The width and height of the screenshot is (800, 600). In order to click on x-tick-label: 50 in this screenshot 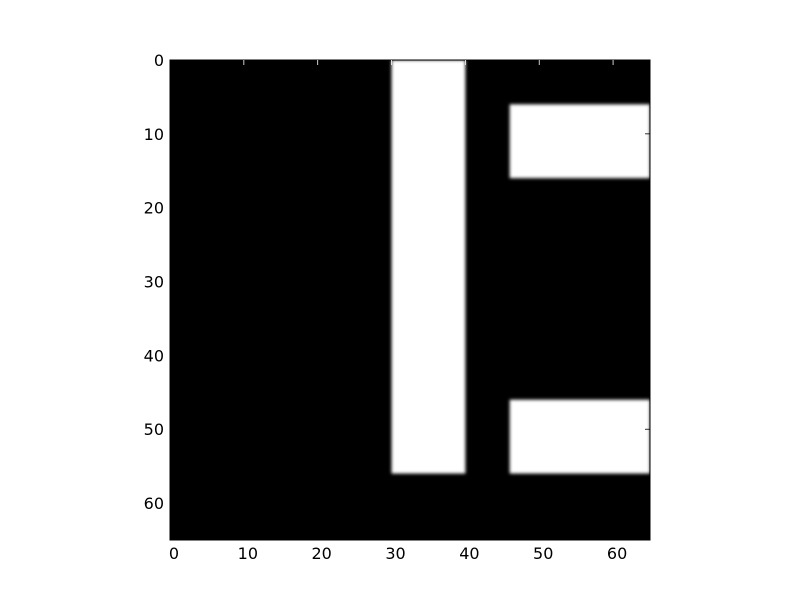, I will do `click(543, 553)`.